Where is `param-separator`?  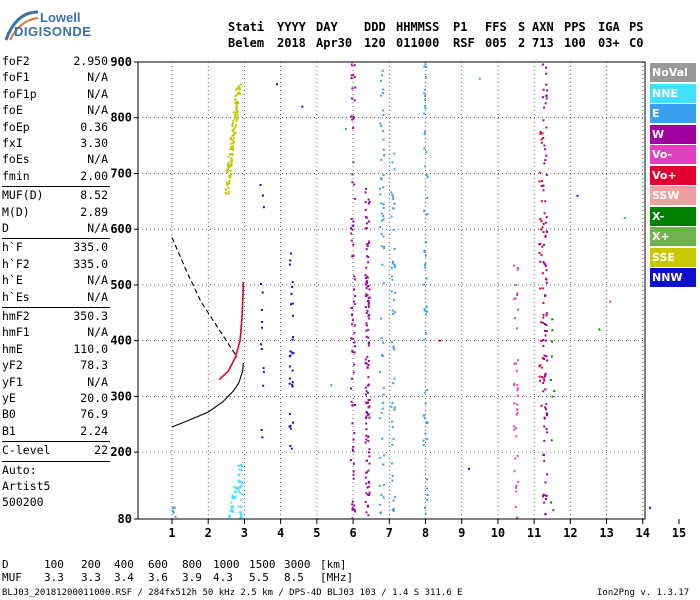
param-separator is located at coordinates (56, 442).